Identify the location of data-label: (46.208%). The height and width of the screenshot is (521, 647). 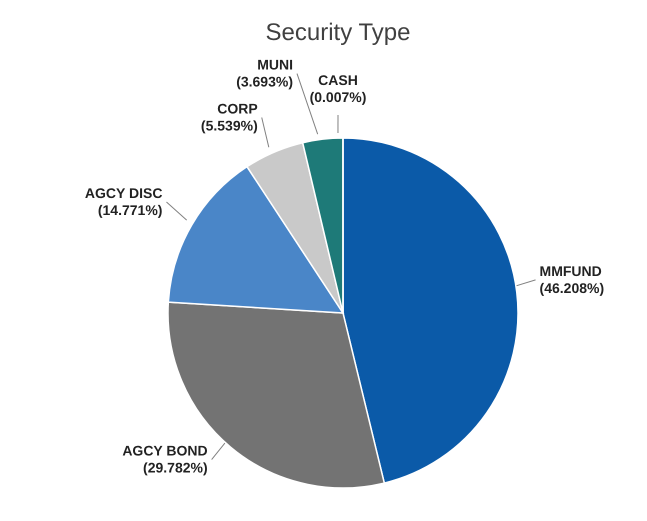
(572, 288).